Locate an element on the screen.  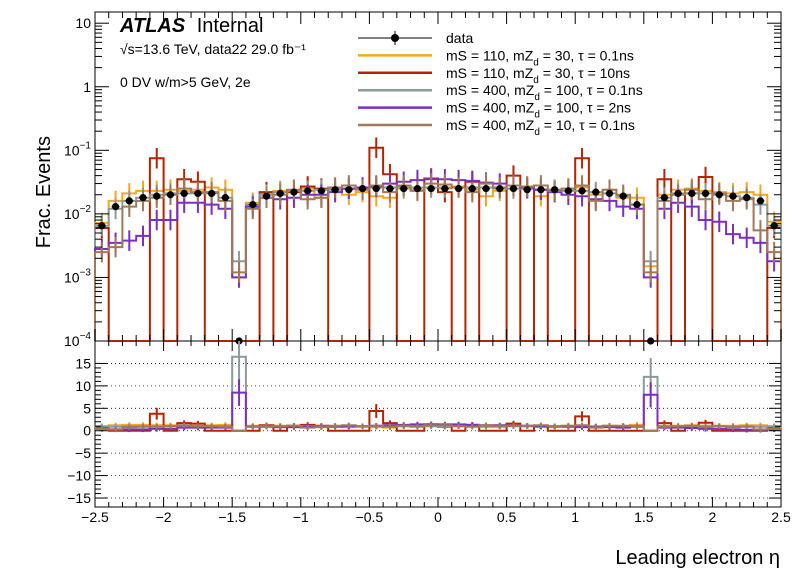
x-tick-label: 1 is located at coordinates (575, 517).